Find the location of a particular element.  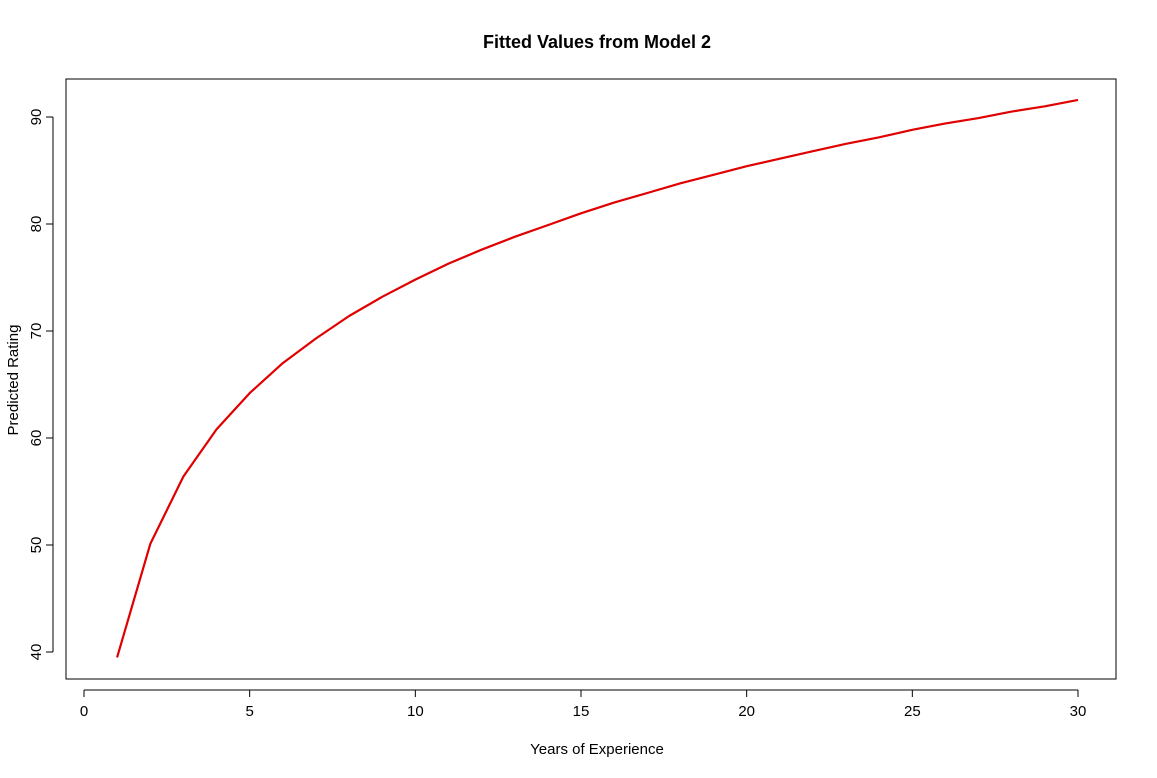

y-axis: 40 50 60 70 80 90 is located at coordinates (41, 385).